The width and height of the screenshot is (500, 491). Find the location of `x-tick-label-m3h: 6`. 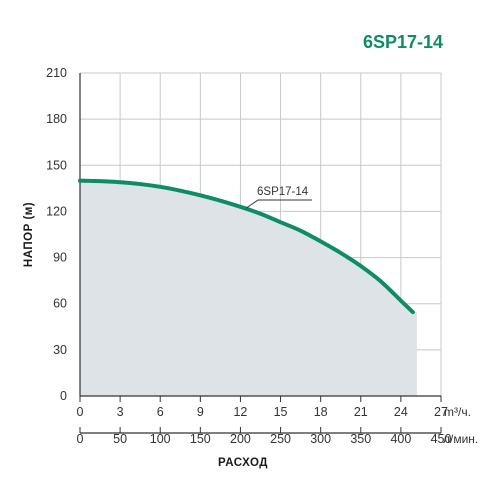

x-tick-label-m3h: 6 is located at coordinates (160, 412).